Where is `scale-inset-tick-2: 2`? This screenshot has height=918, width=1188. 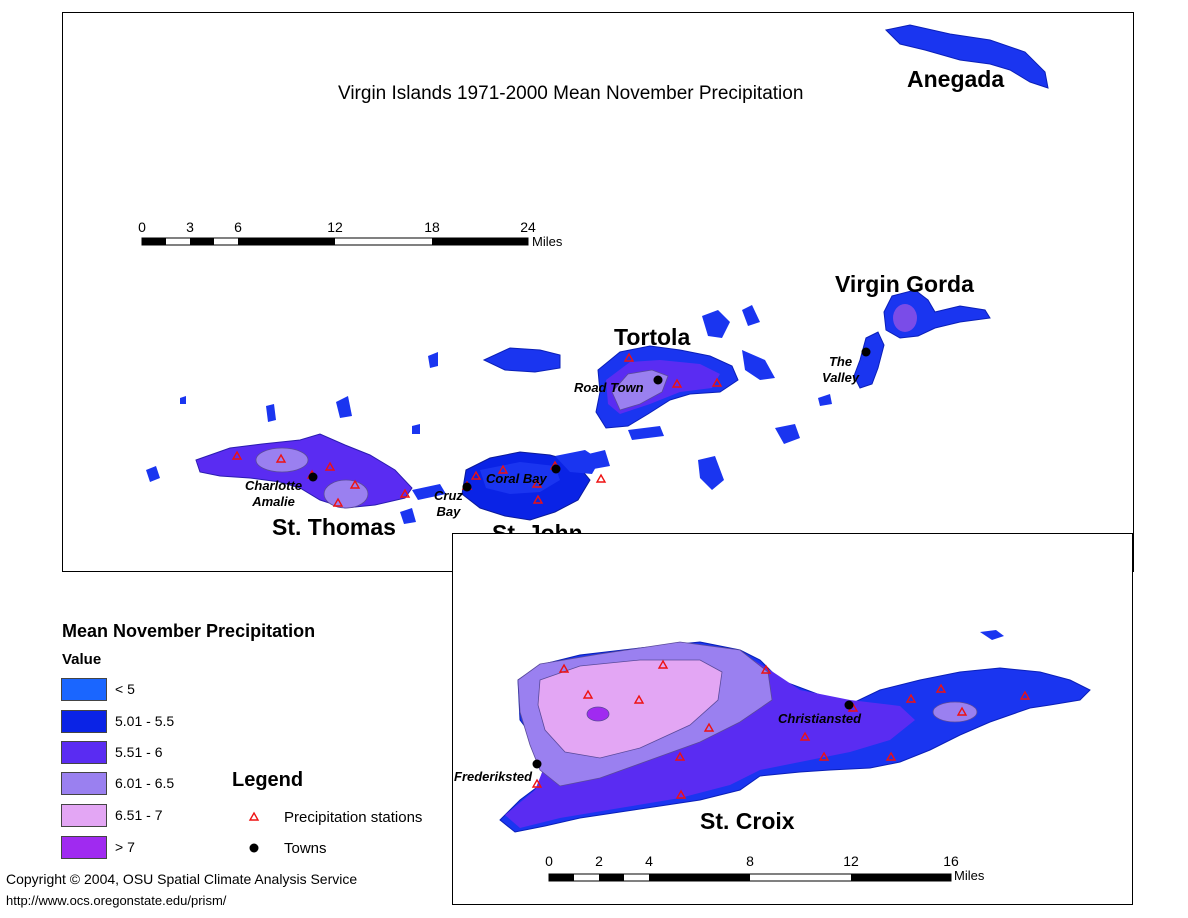
scale-inset-tick-2: 2 is located at coordinates (599, 861).